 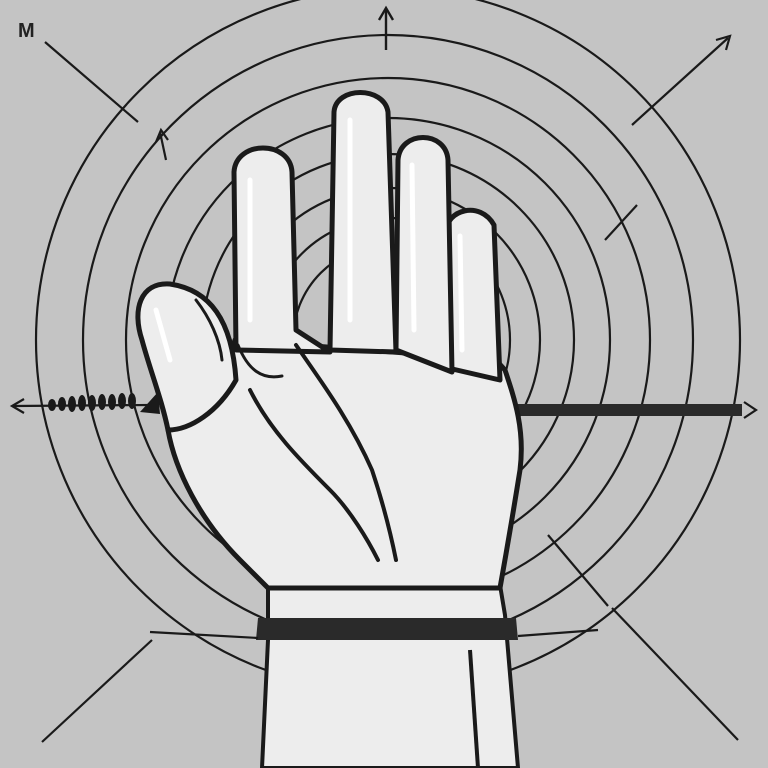 What do you see at coordinates (386, 27) in the screenshot?
I see `arrow-up-icon` at bounding box center [386, 27].